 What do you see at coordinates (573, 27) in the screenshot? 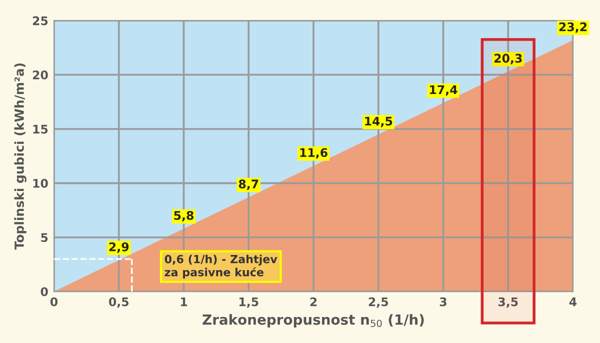
I see `data-label: 23,2` at bounding box center [573, 27].